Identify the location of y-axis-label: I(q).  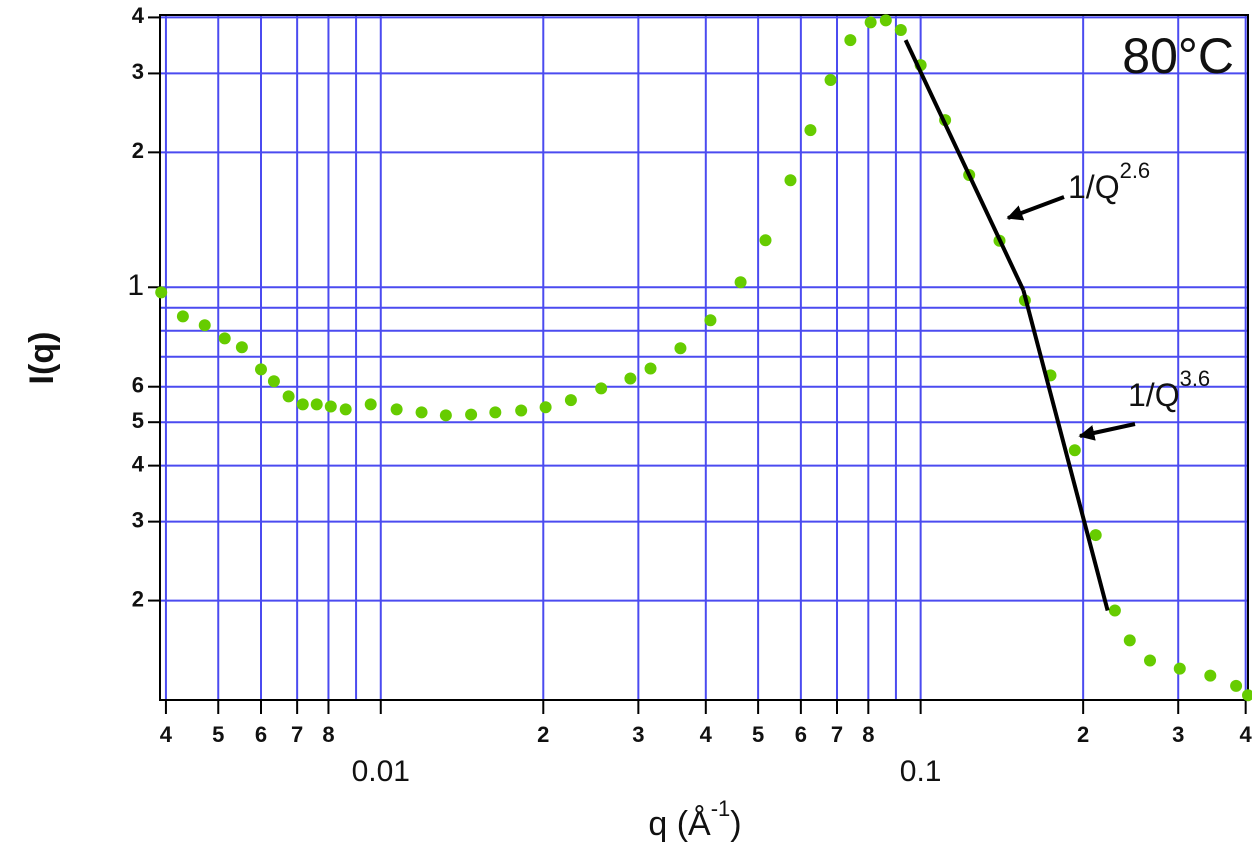
(42, 358).